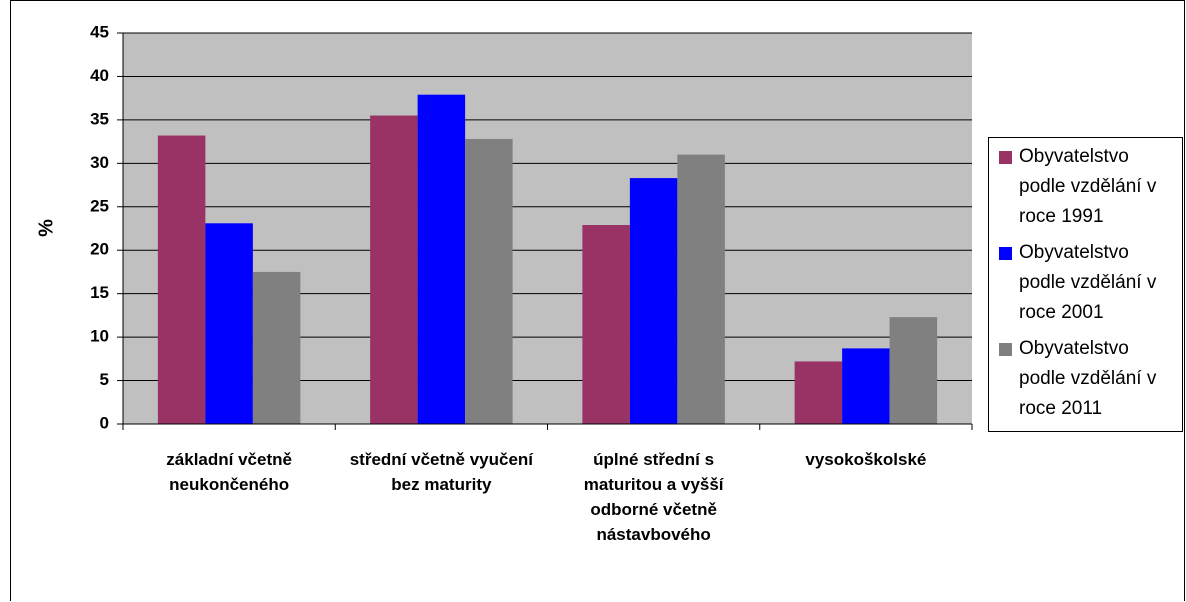  I want to click on x-tick-label: základní včetně neukončeného, so click(229, 472).